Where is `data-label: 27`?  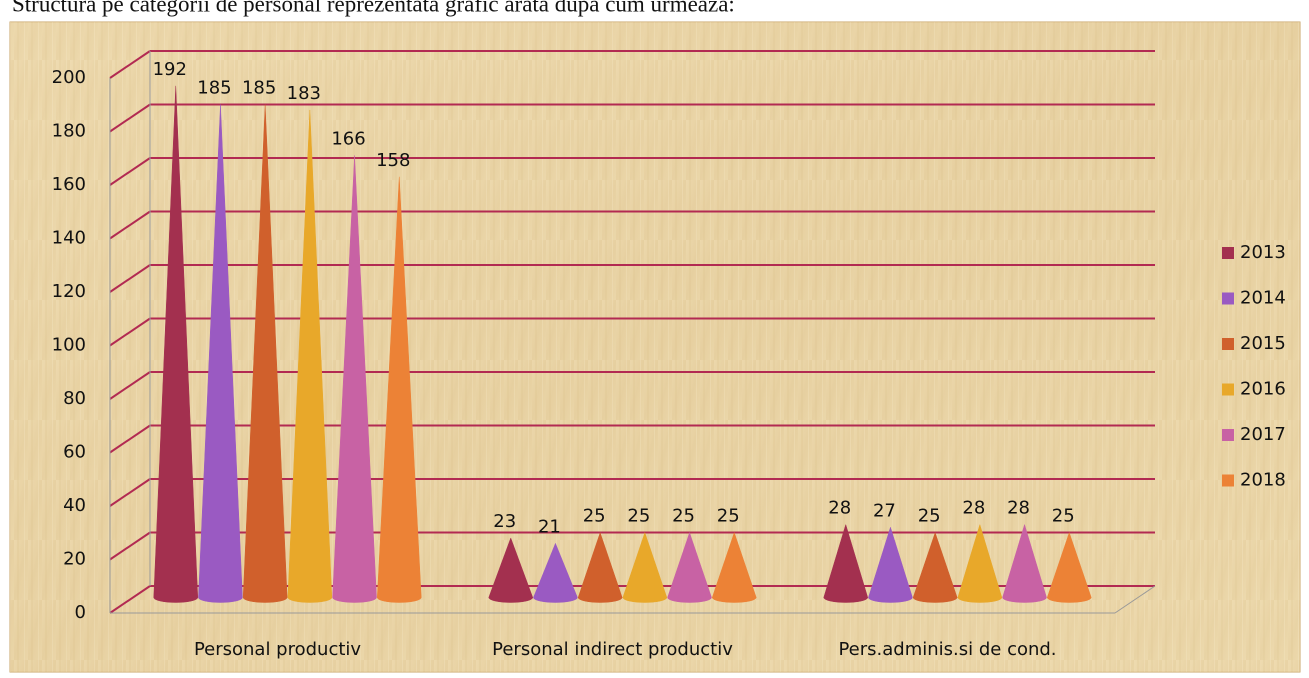
data-label: 27 is located at coordinates (884, 510).